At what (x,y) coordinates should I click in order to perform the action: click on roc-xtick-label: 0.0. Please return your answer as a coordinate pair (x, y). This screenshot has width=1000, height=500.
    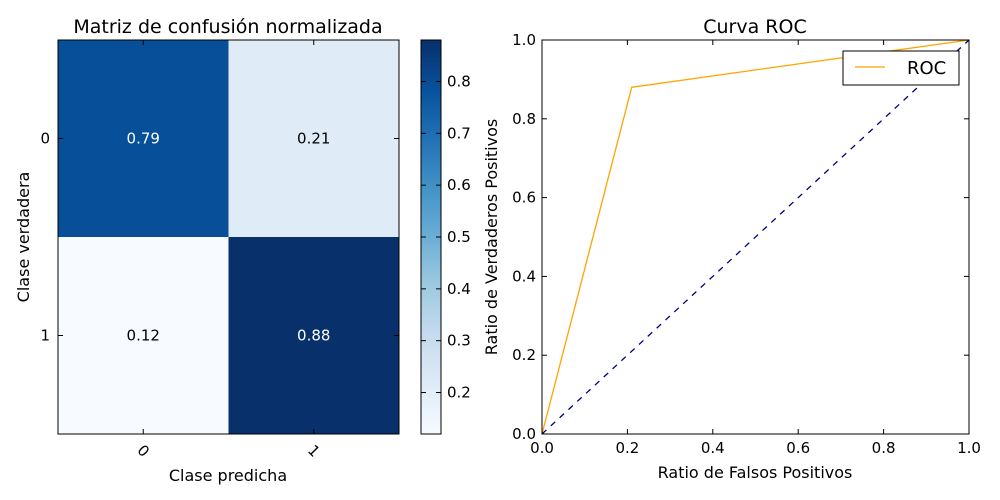
    Looking at the image, I should click on (542, 448).